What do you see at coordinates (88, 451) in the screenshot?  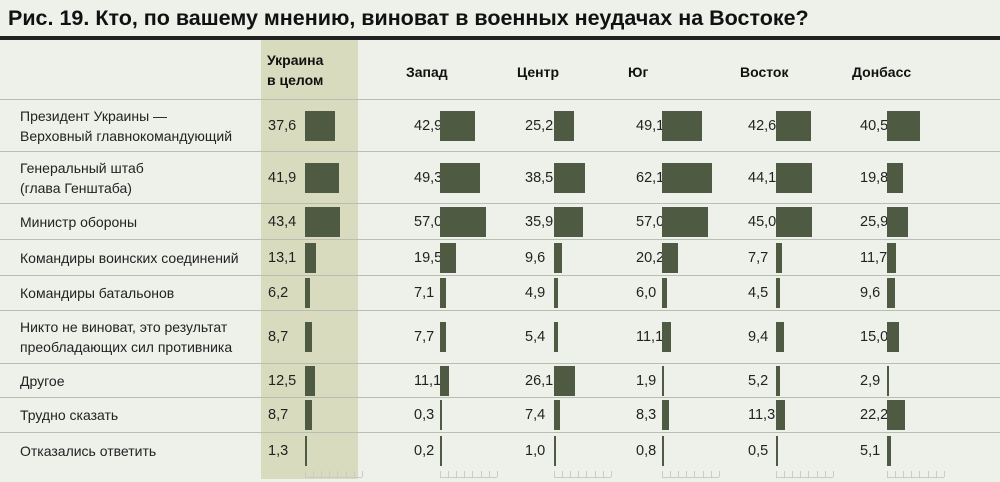 I see `row-label-line: Отказались ответить` at bounding box center [88, 451].